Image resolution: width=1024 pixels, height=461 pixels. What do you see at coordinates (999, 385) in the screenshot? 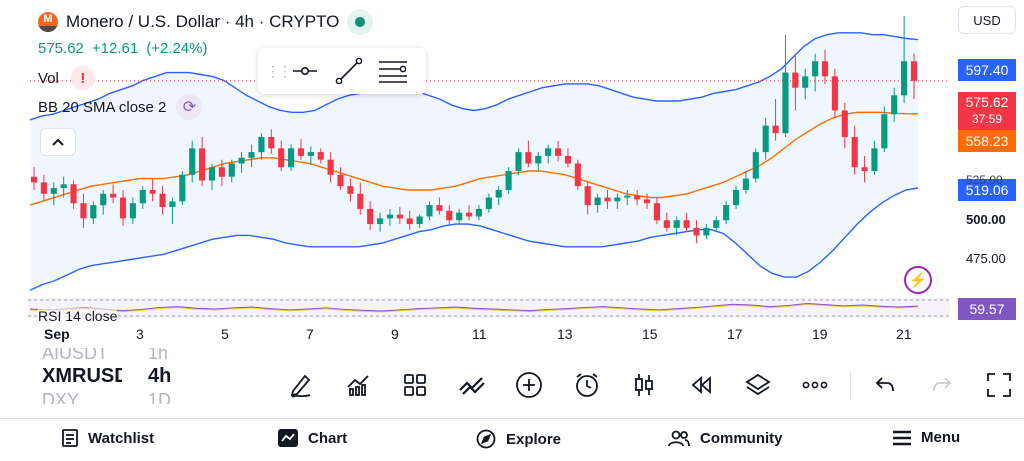
I see `fullscreen-icon` at bounding box center [999, 385].